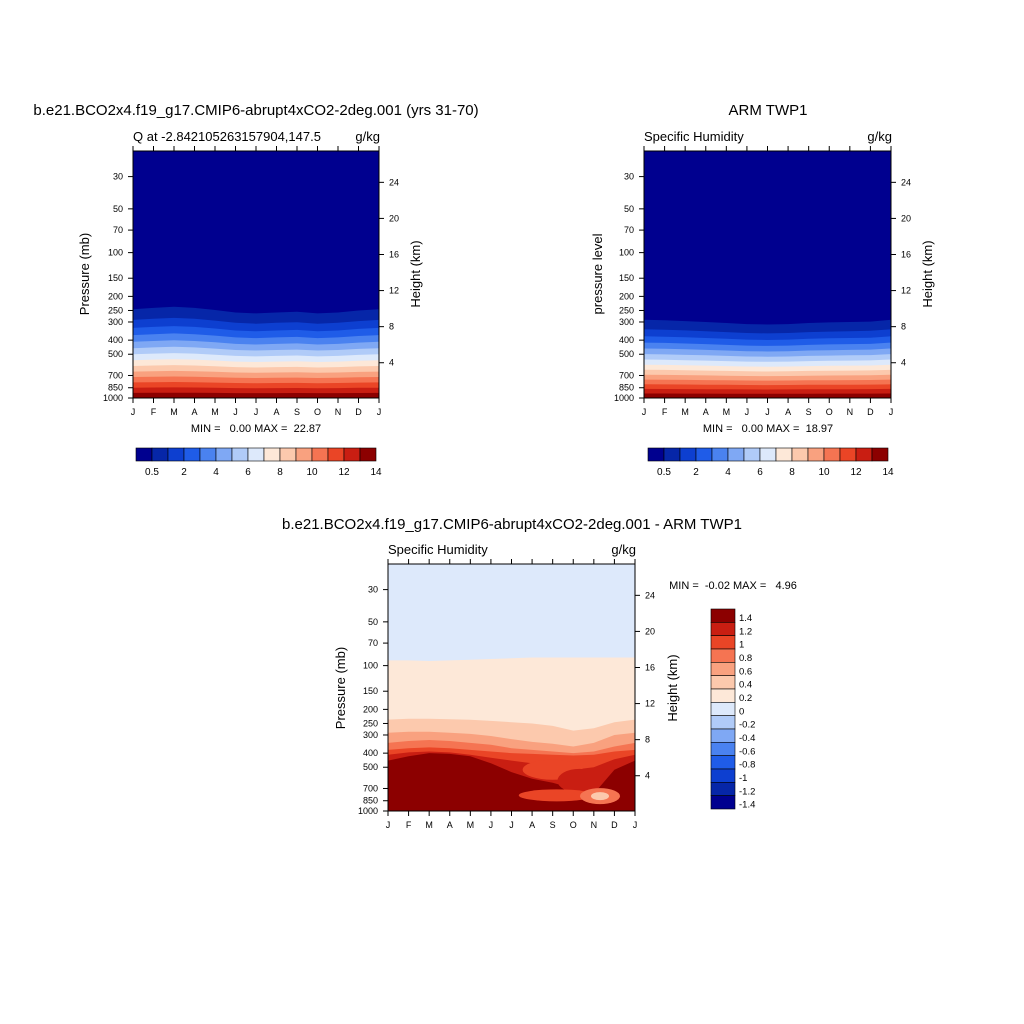 This screenshot has width=1024, height=1024. I want to click on panel-diff-pressure-label: 100, so click(370, 666).